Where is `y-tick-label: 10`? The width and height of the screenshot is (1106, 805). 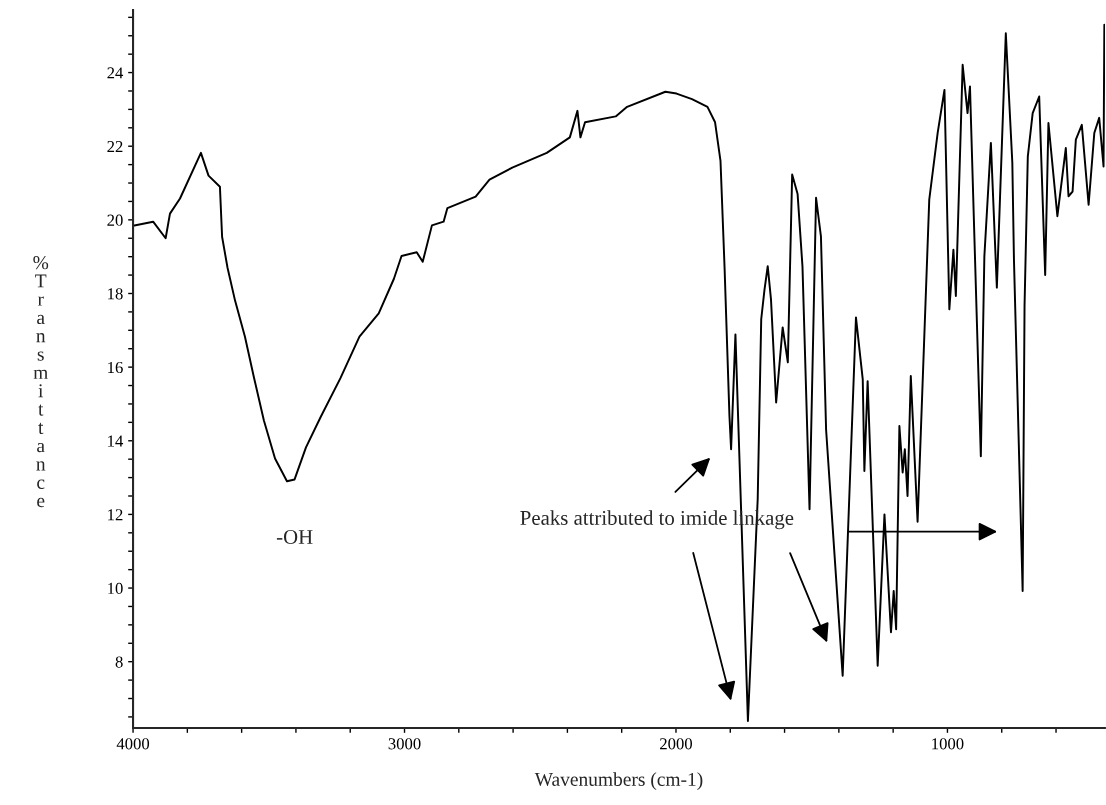
y-tick-label: 10 is located at coordinates (115, 588).